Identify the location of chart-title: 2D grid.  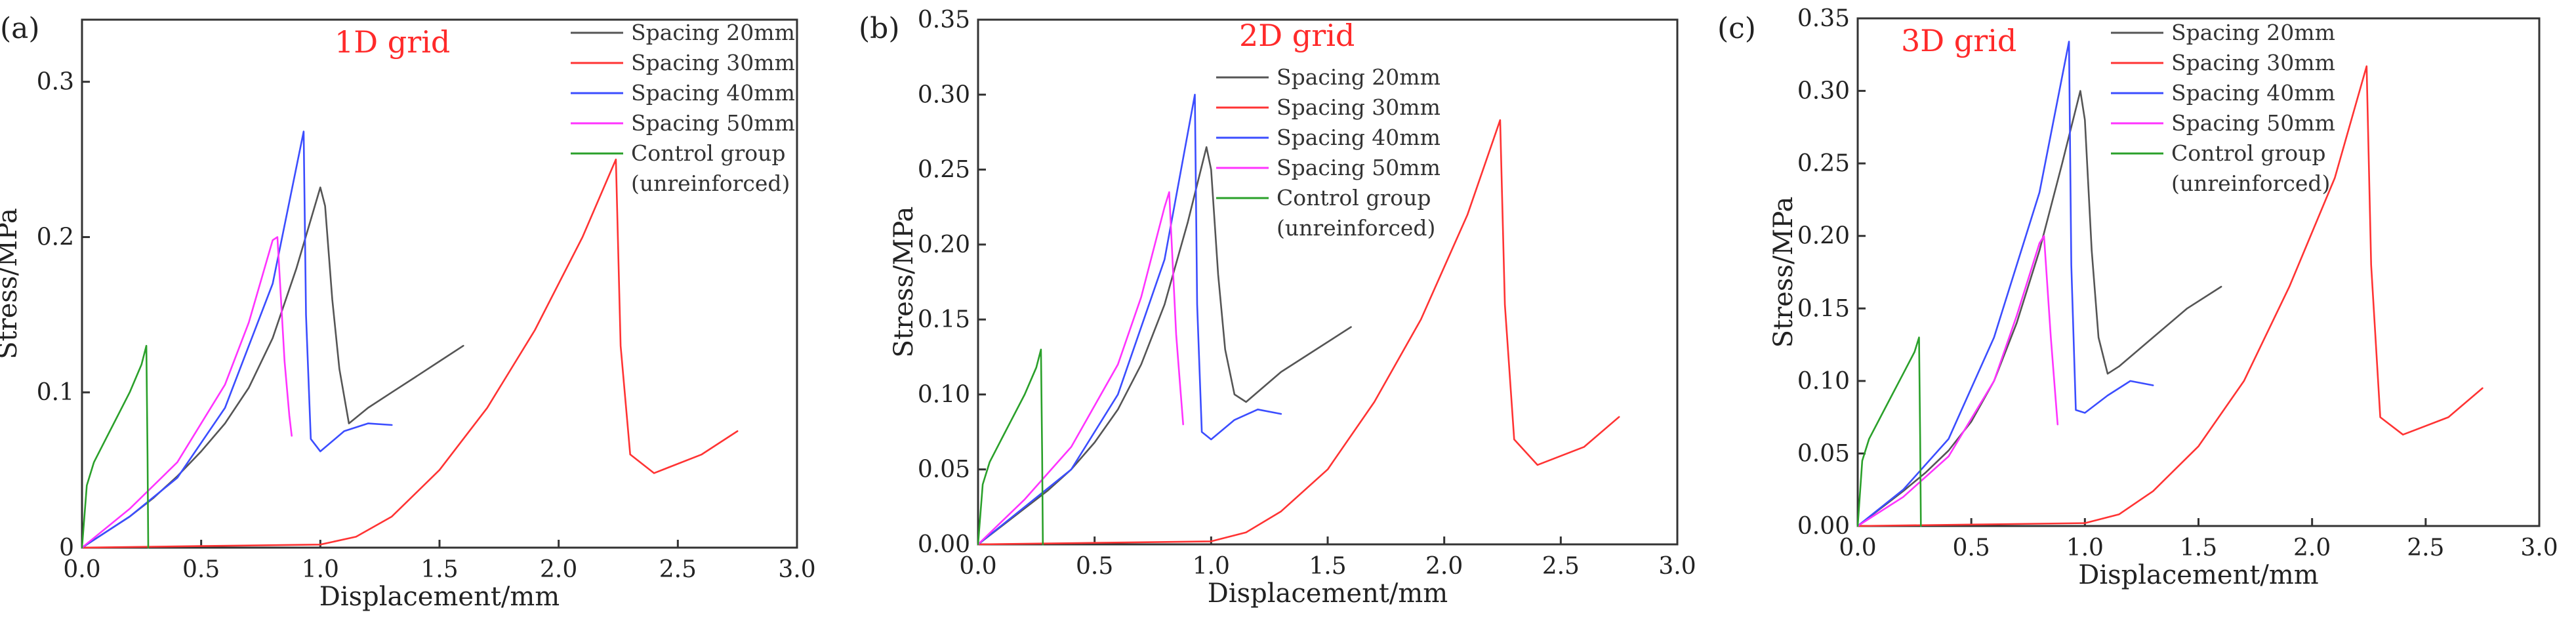
(1297, 35).